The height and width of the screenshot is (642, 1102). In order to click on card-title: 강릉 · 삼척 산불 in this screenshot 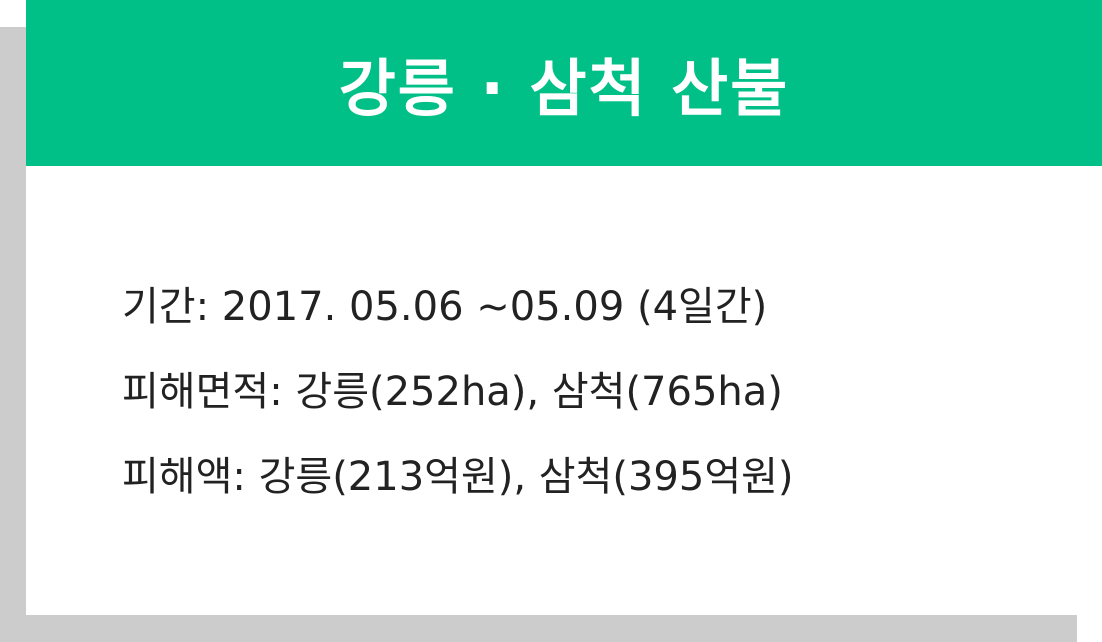, I will do `click(564, 88)`.